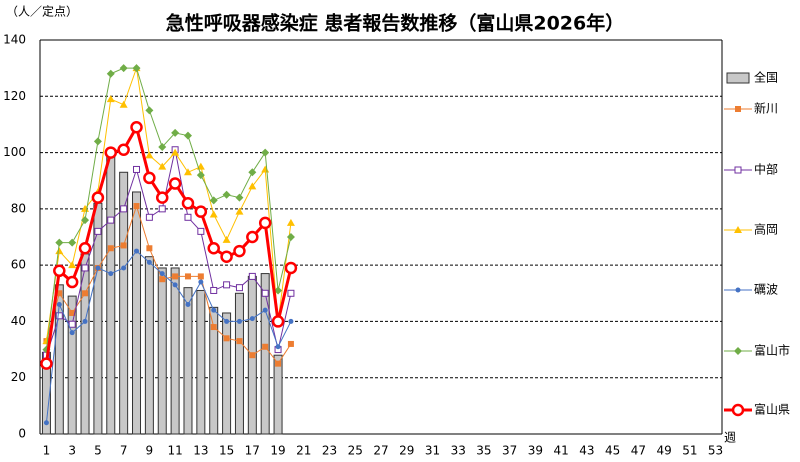 The image size is (800, 462). I want to click on x-tick-label: 41, so click(561, 451).